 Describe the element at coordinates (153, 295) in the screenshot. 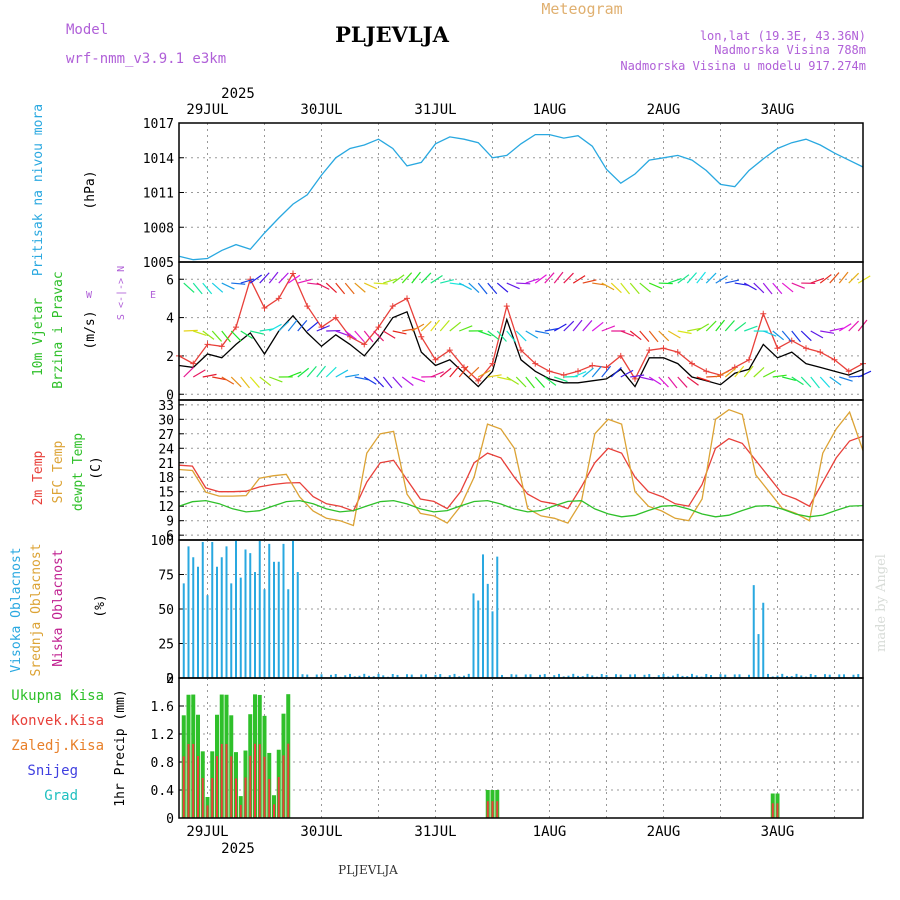

I see `wind-compass-e: E` at that location.